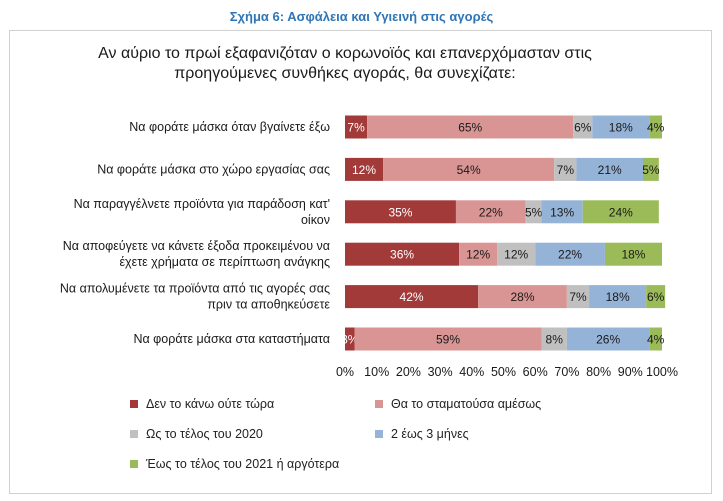 This screenshot has height=501, width=723. I want to click on data-label: 28%, so click(523, 297).